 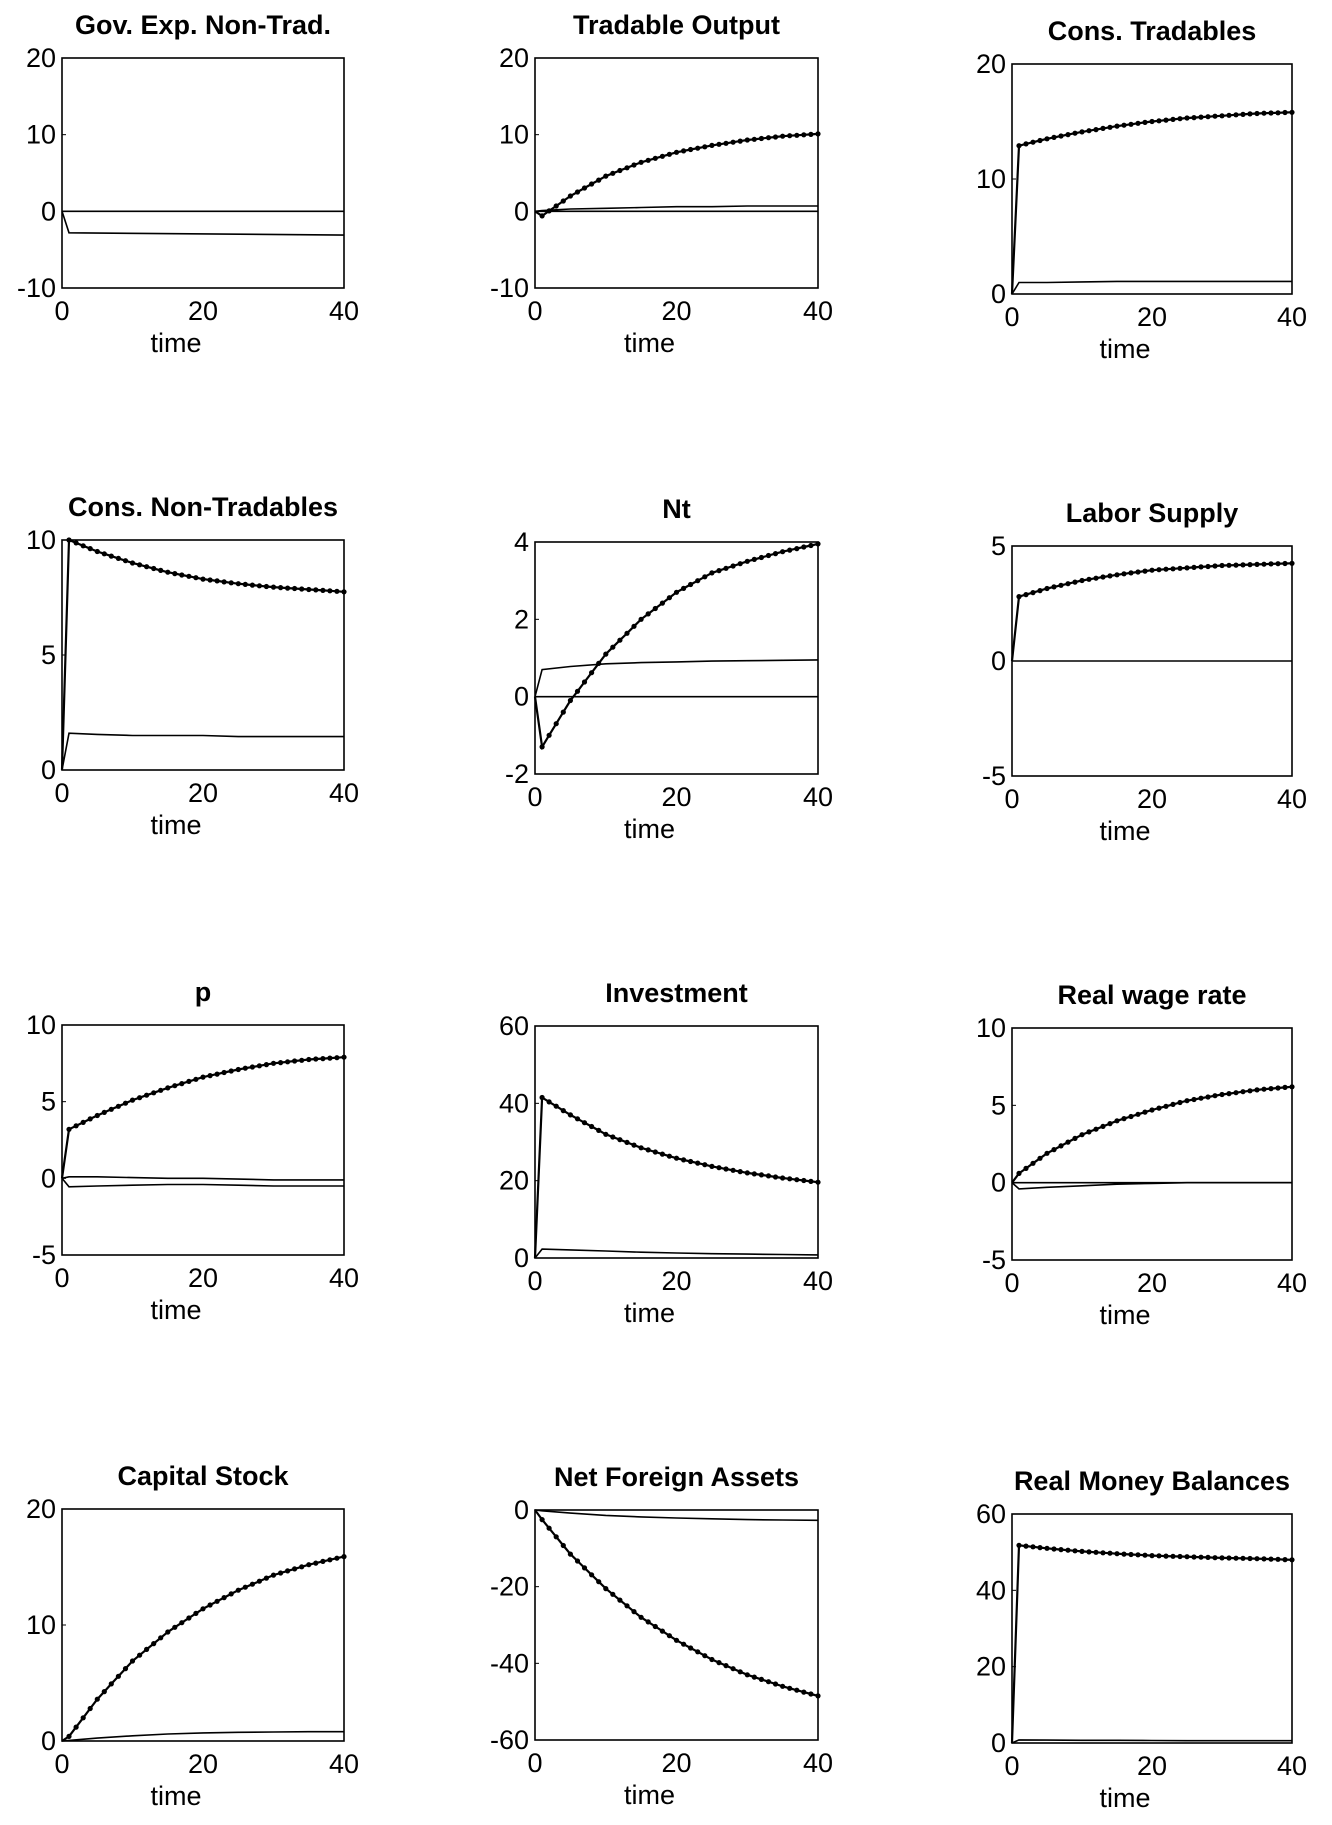 What do you see at coordinates (1152, 1481) in the screenshot?
I see `panel-title: Real Money Balances` at bounding box center [1152, 1481].